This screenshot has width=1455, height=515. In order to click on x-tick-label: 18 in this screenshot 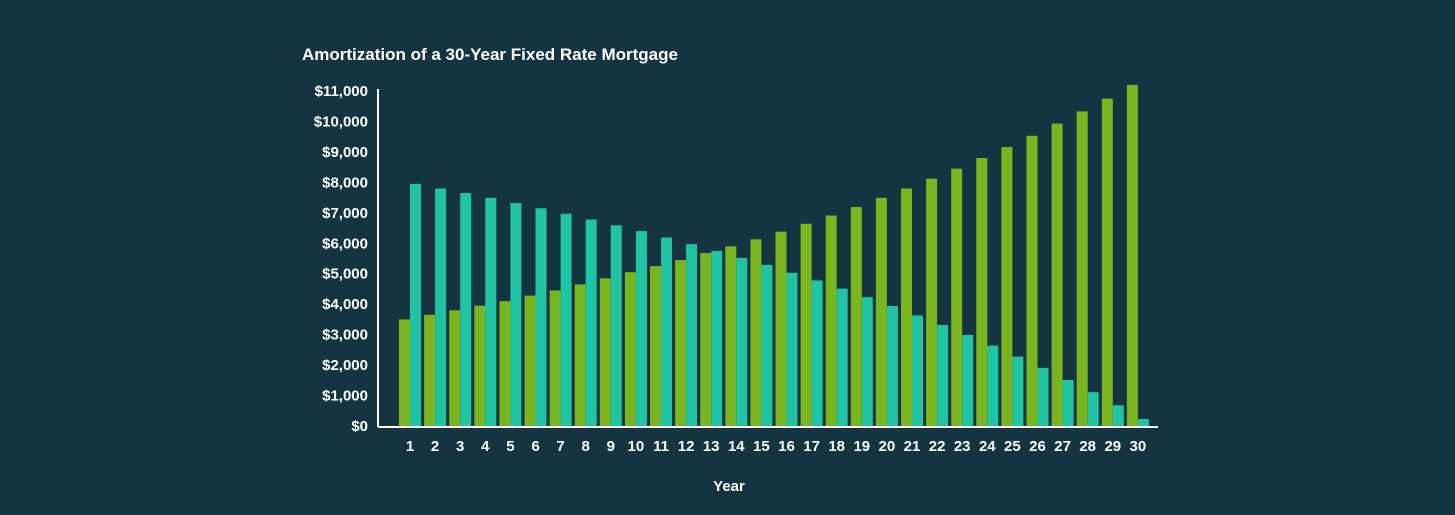, I will do `click(836, 446)`.